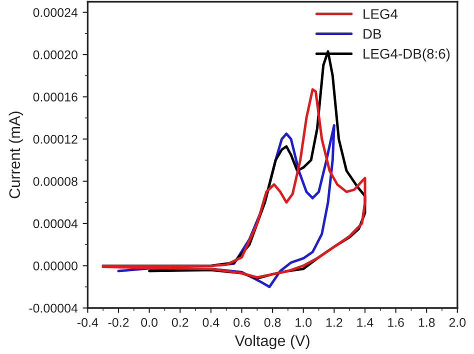 The height and width of the screenshot is (354, 474). I want to click on legend-label: LEG4-DB(8:6), so click(407, 55).